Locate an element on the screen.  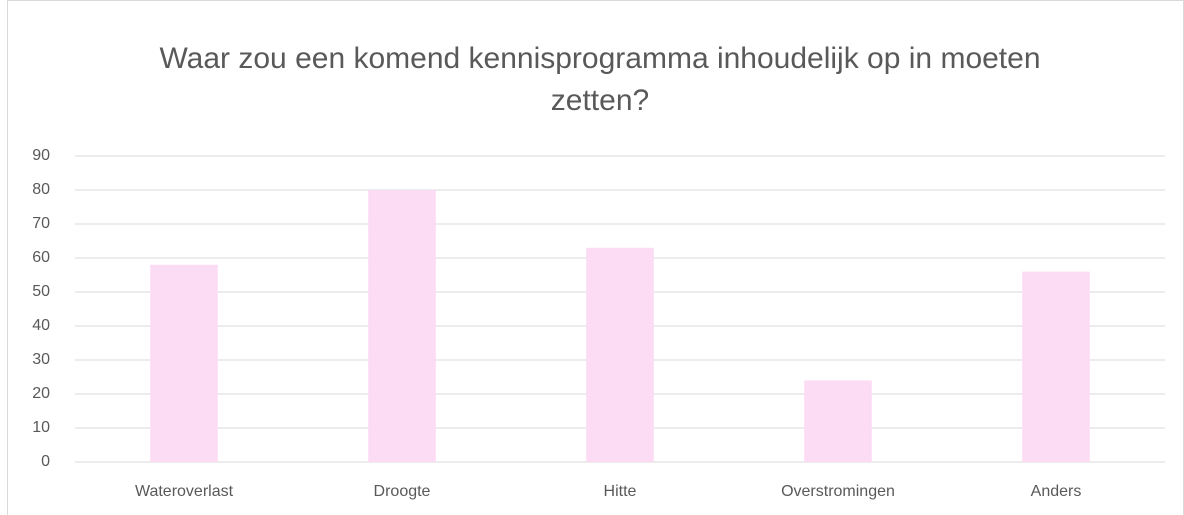
y-tick-label: 60 is located at coordinates (41, 257).